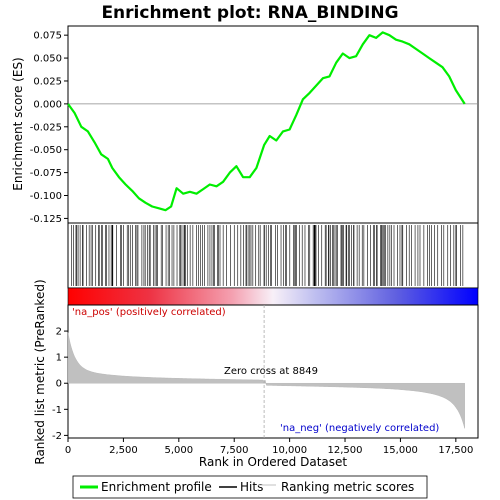  I want to click on x-tick-label: 17,500, so click(455, 450).